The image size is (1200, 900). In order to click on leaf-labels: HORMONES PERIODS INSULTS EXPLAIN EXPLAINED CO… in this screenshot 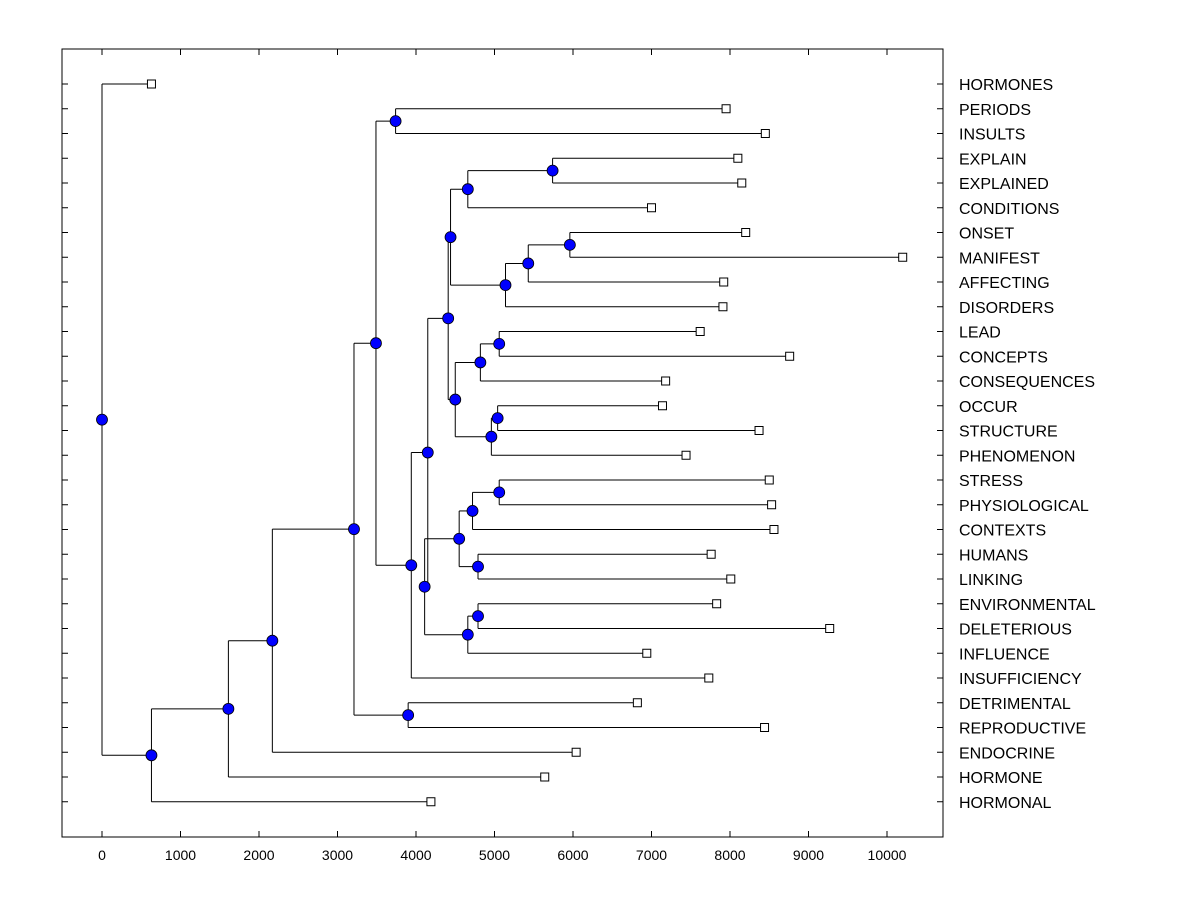, I will do `click(1027, 444)`.